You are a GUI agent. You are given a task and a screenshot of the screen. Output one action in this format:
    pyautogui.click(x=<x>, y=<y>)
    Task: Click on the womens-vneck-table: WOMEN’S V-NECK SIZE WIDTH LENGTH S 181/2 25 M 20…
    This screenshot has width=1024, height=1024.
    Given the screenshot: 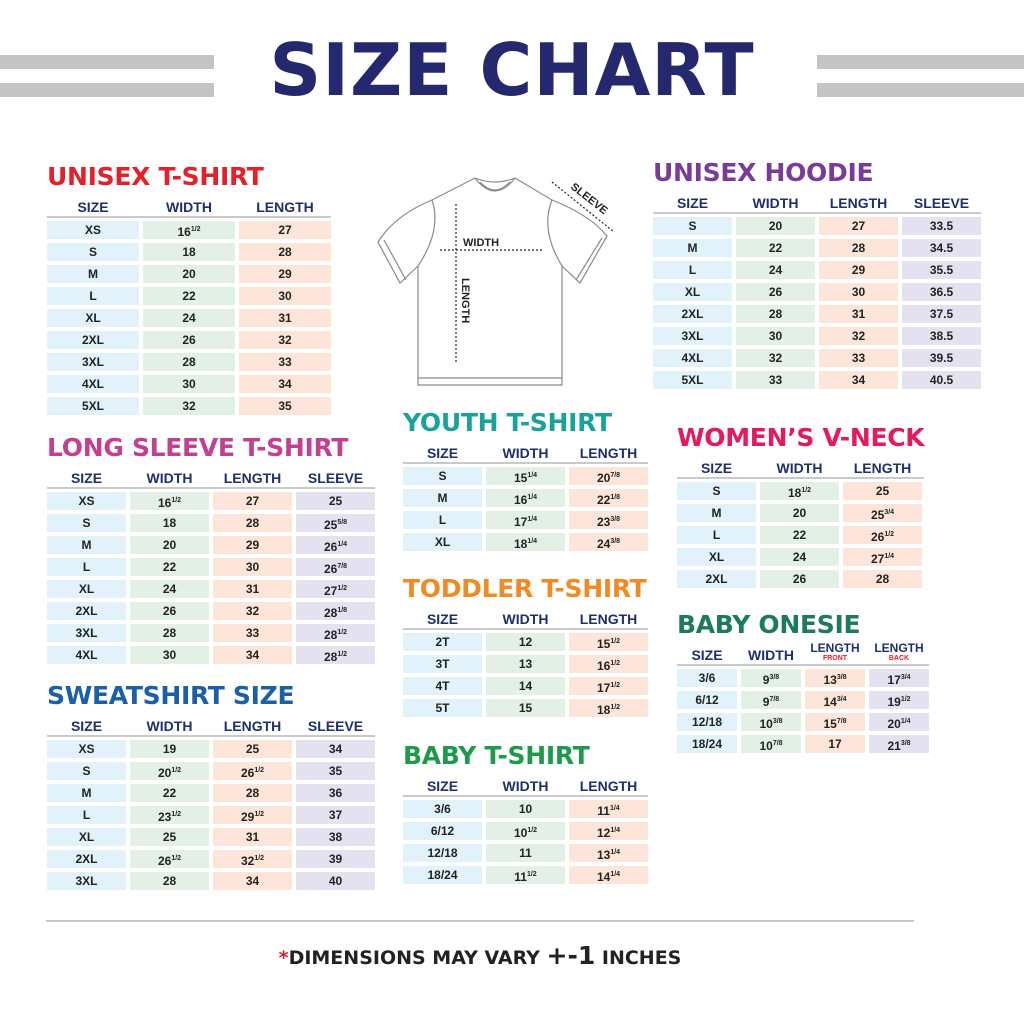 What is the action you would take?
    pyautogui.click(x=801, y=507)
    